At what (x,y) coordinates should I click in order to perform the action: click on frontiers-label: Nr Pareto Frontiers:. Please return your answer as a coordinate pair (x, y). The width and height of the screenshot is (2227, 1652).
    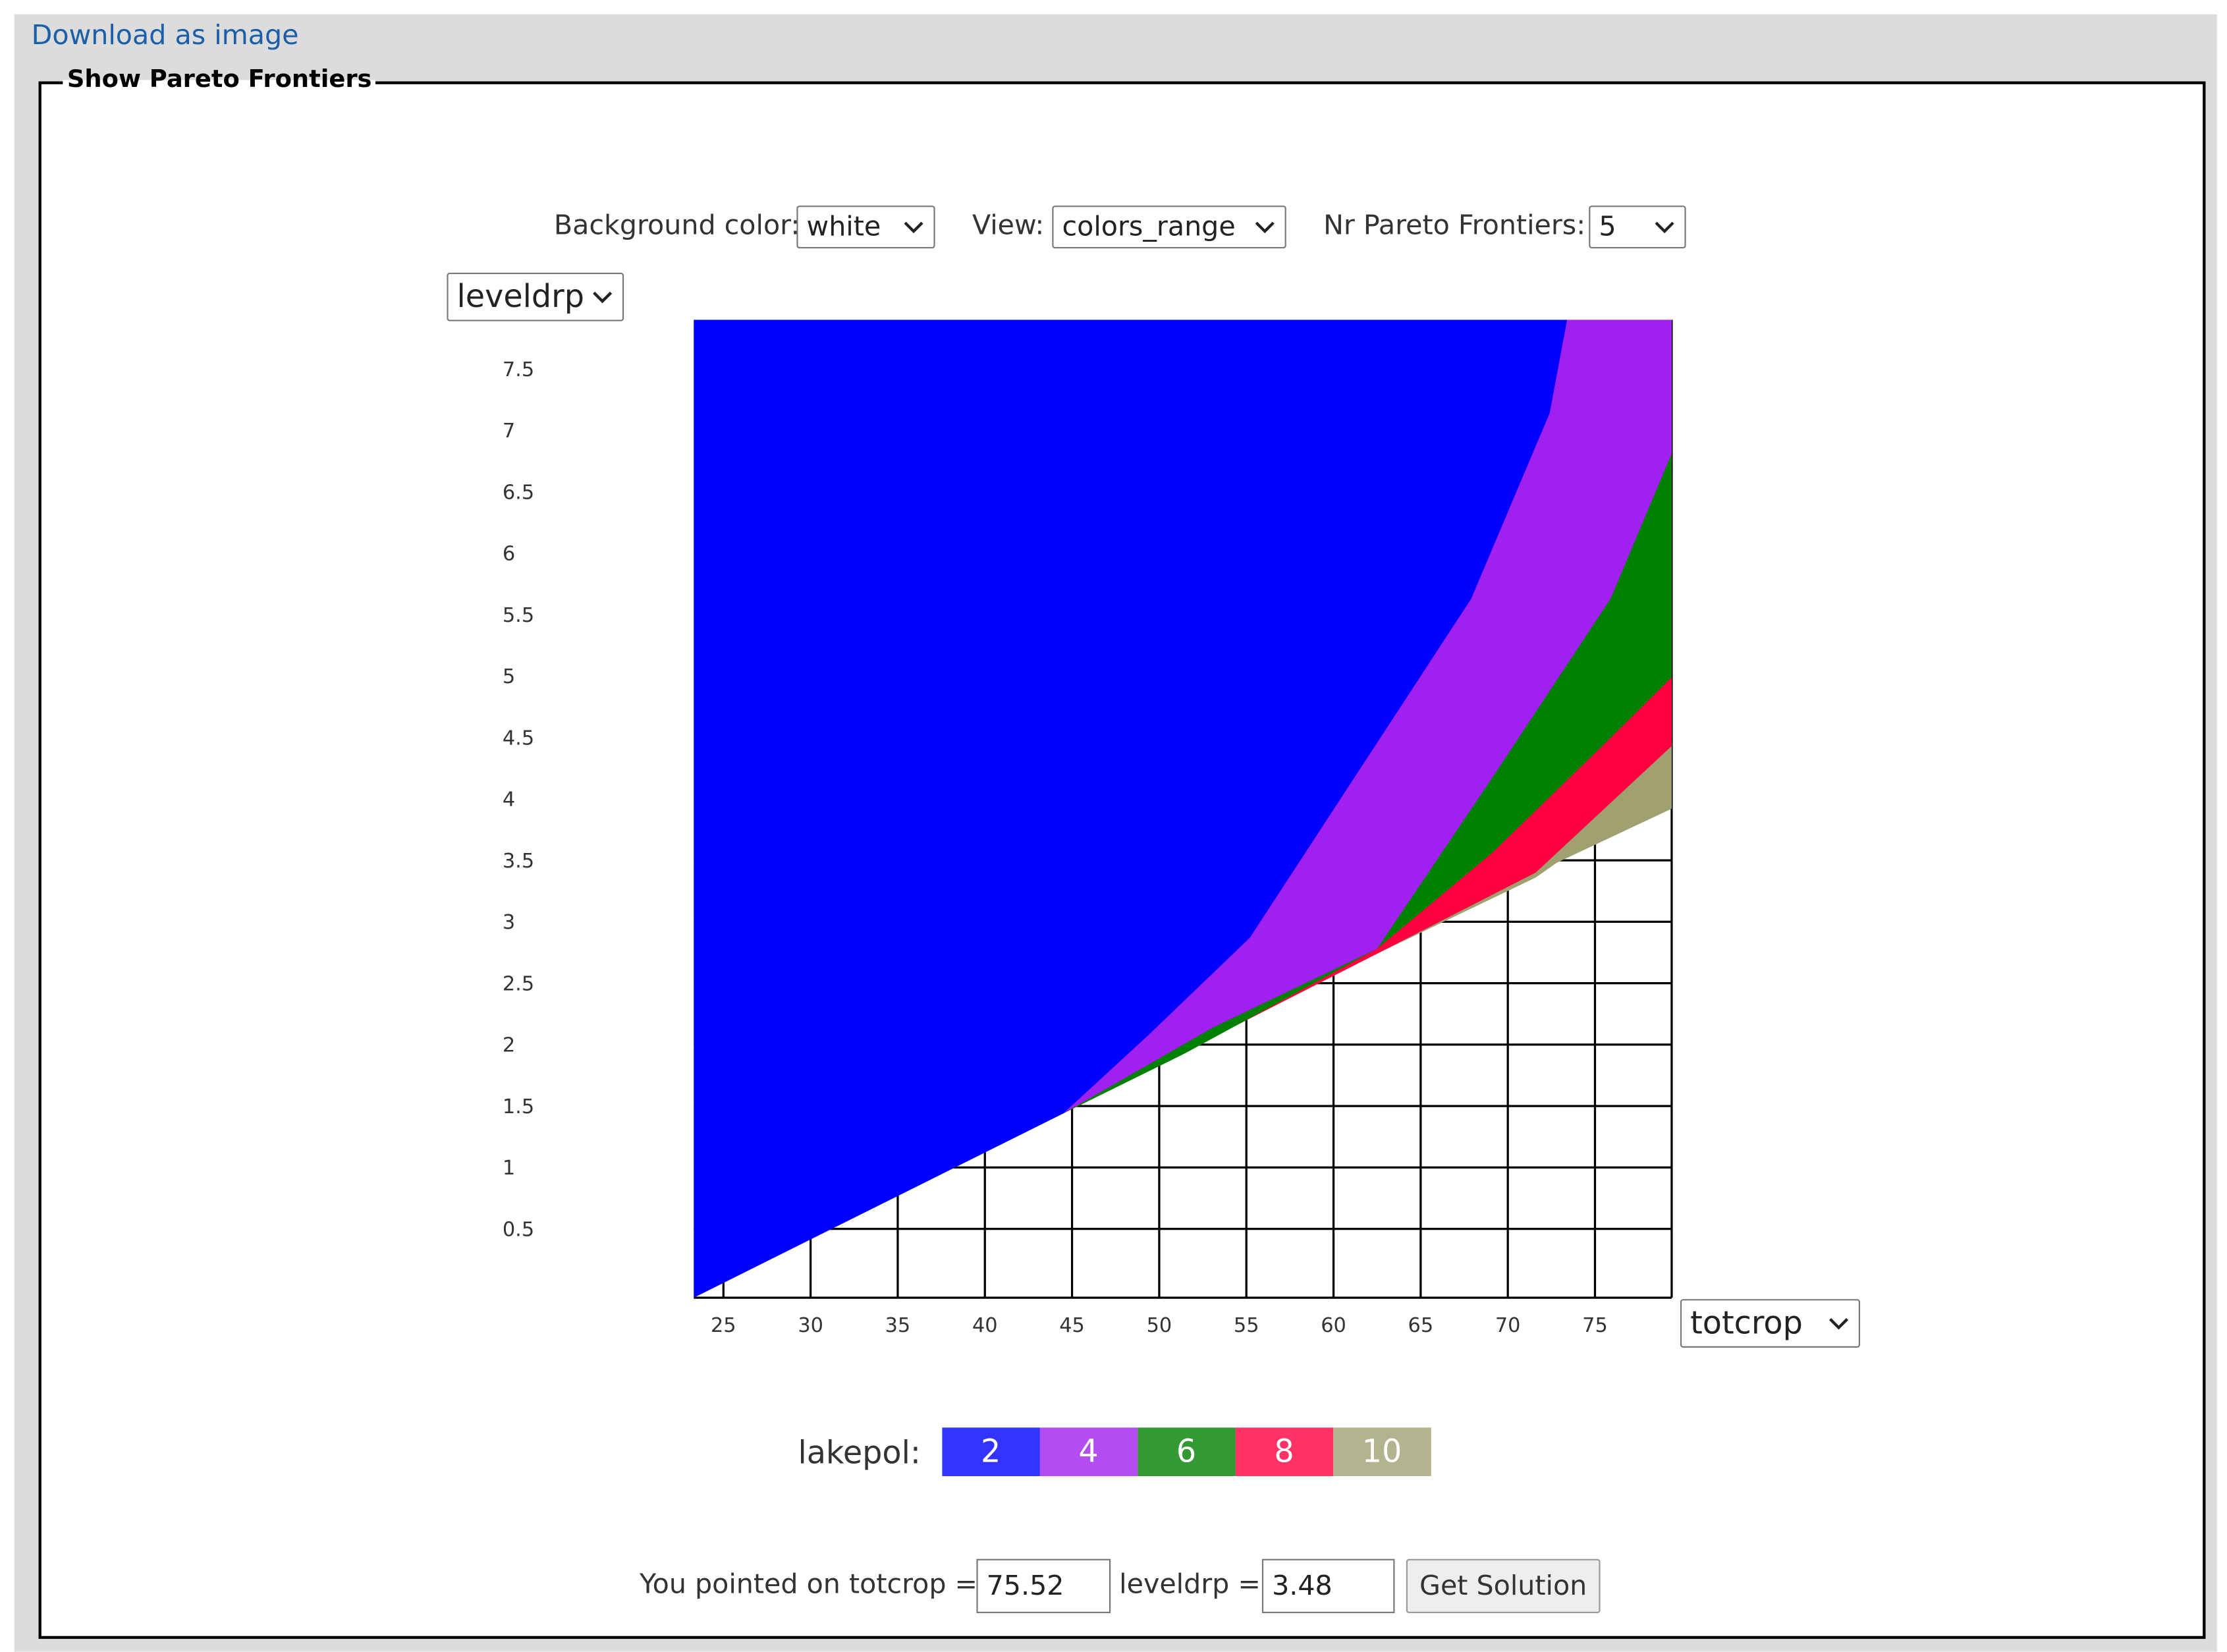
    Looking at the image, I should click on (1454, 225).